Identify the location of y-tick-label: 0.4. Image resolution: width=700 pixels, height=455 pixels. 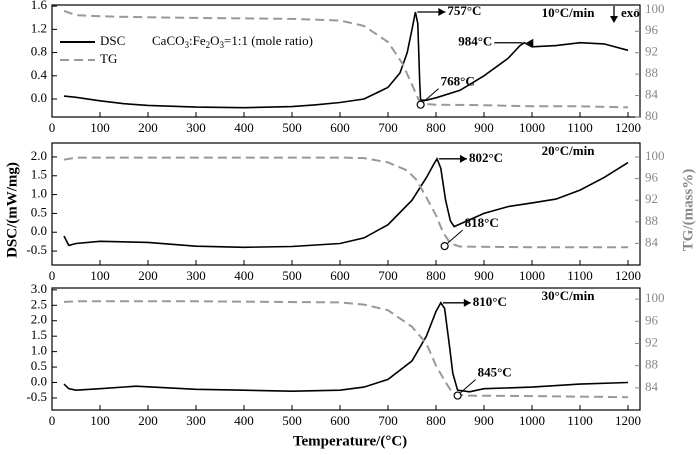
(39, 74).